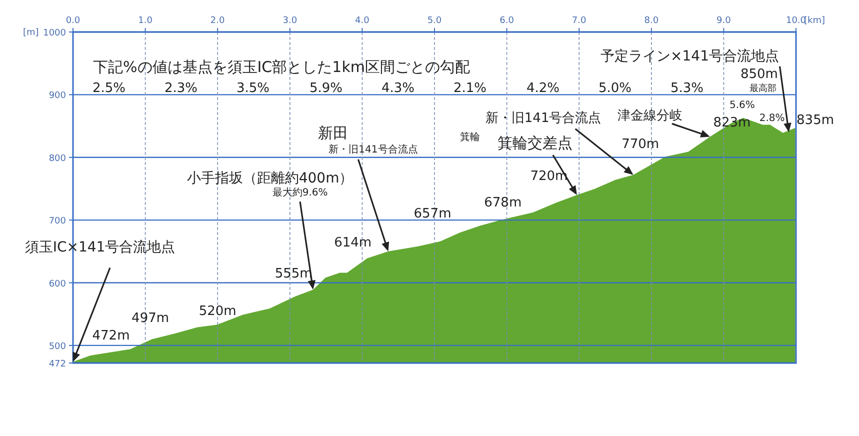  What do you see at coordinates (433, 214) in the screenshot?
I see `annotation: 657m` at bounding box center [433, 214].